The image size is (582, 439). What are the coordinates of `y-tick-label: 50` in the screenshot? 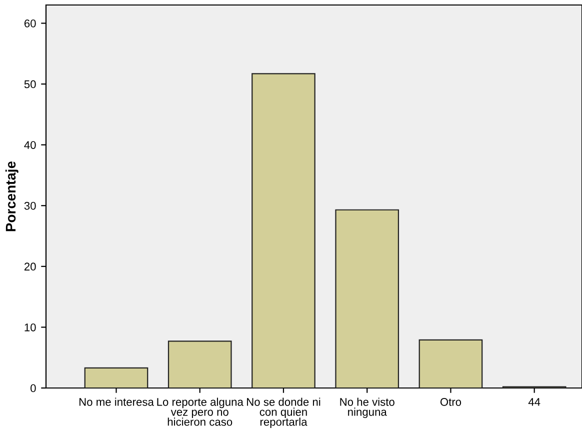 It's located at (30, 84).